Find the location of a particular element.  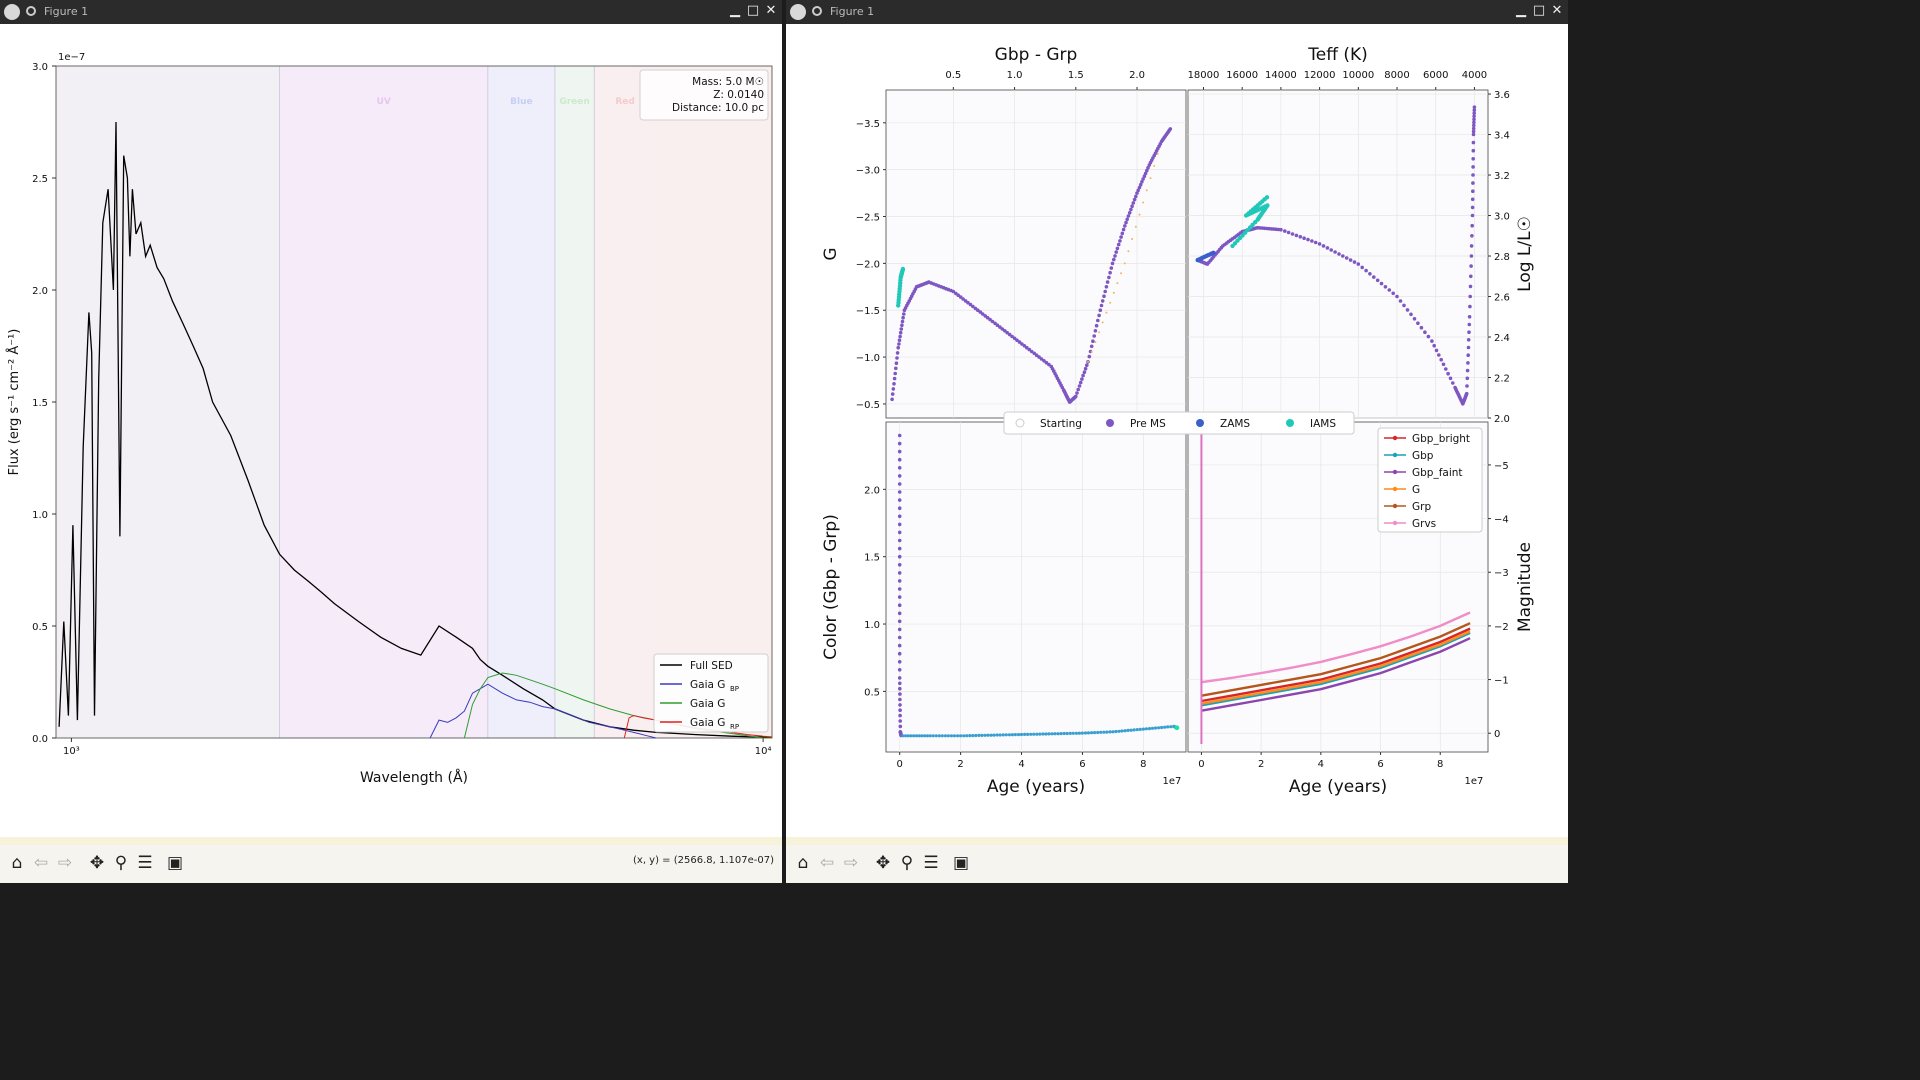

legend-subscript: RP is located at coordinates (734, 727).